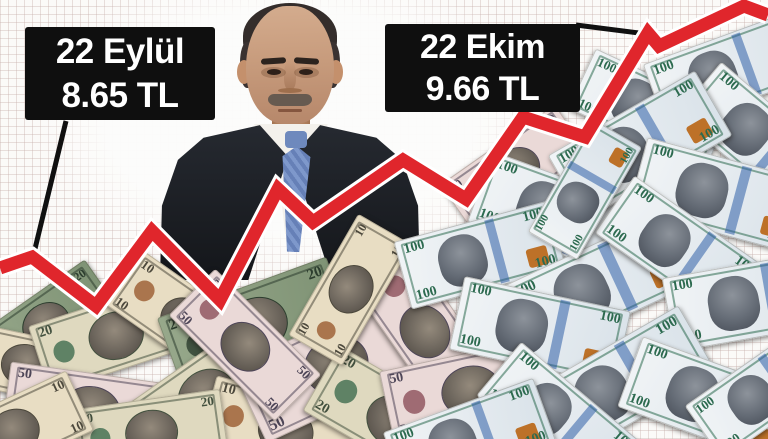 Image resolution: width=768 pixels, height=439 pixels. Describe the element at coordinates (207, 401) in the screenshot. I see `denomination-number: 20` at that location.